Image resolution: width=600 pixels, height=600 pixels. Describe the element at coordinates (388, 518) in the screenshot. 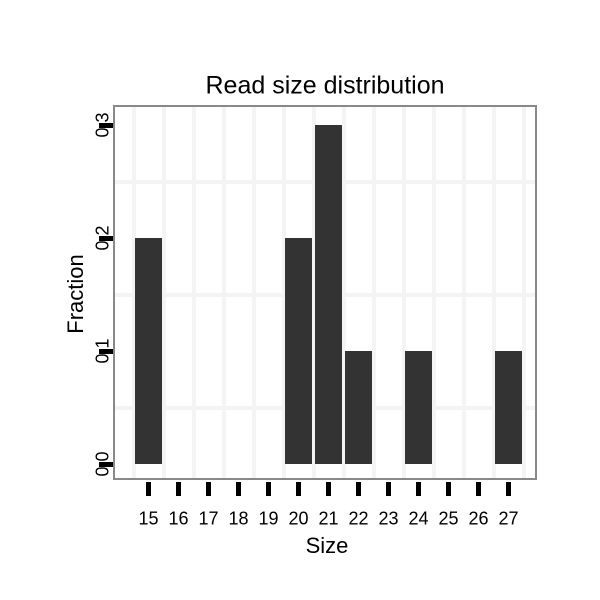

I see `x-tick-label: 23` at that location.